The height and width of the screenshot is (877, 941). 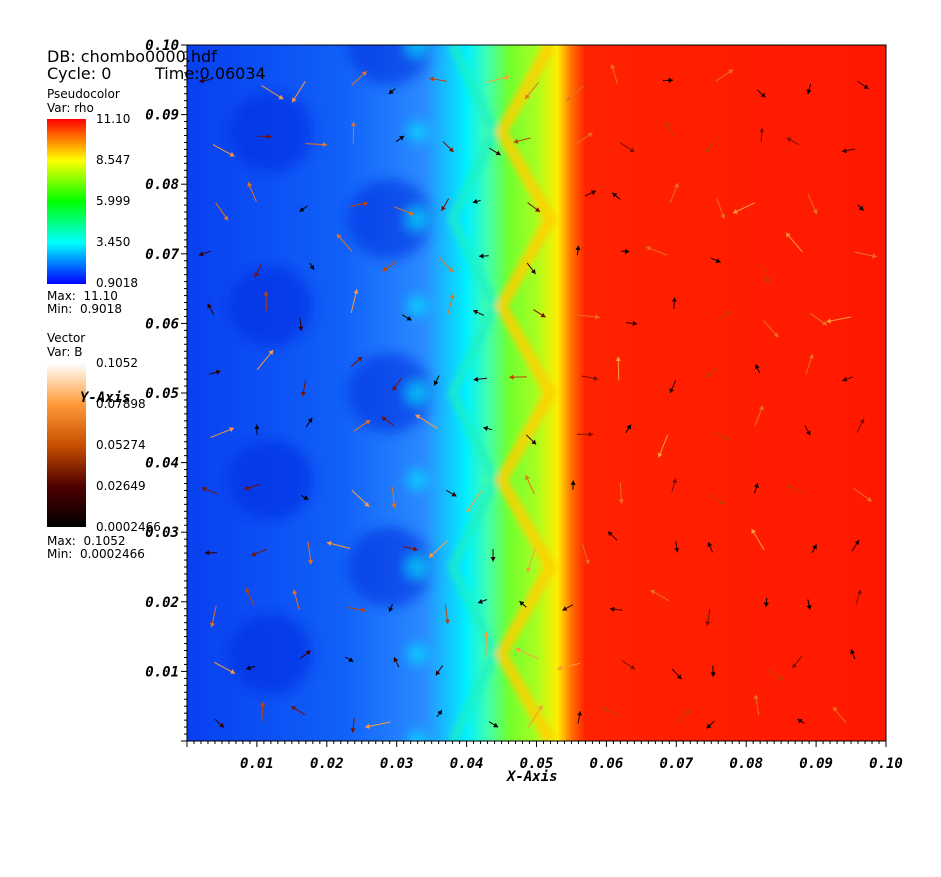 I want to click on pseudocolor-legend-title: Pseudocolor, so click(x=83, y=94).